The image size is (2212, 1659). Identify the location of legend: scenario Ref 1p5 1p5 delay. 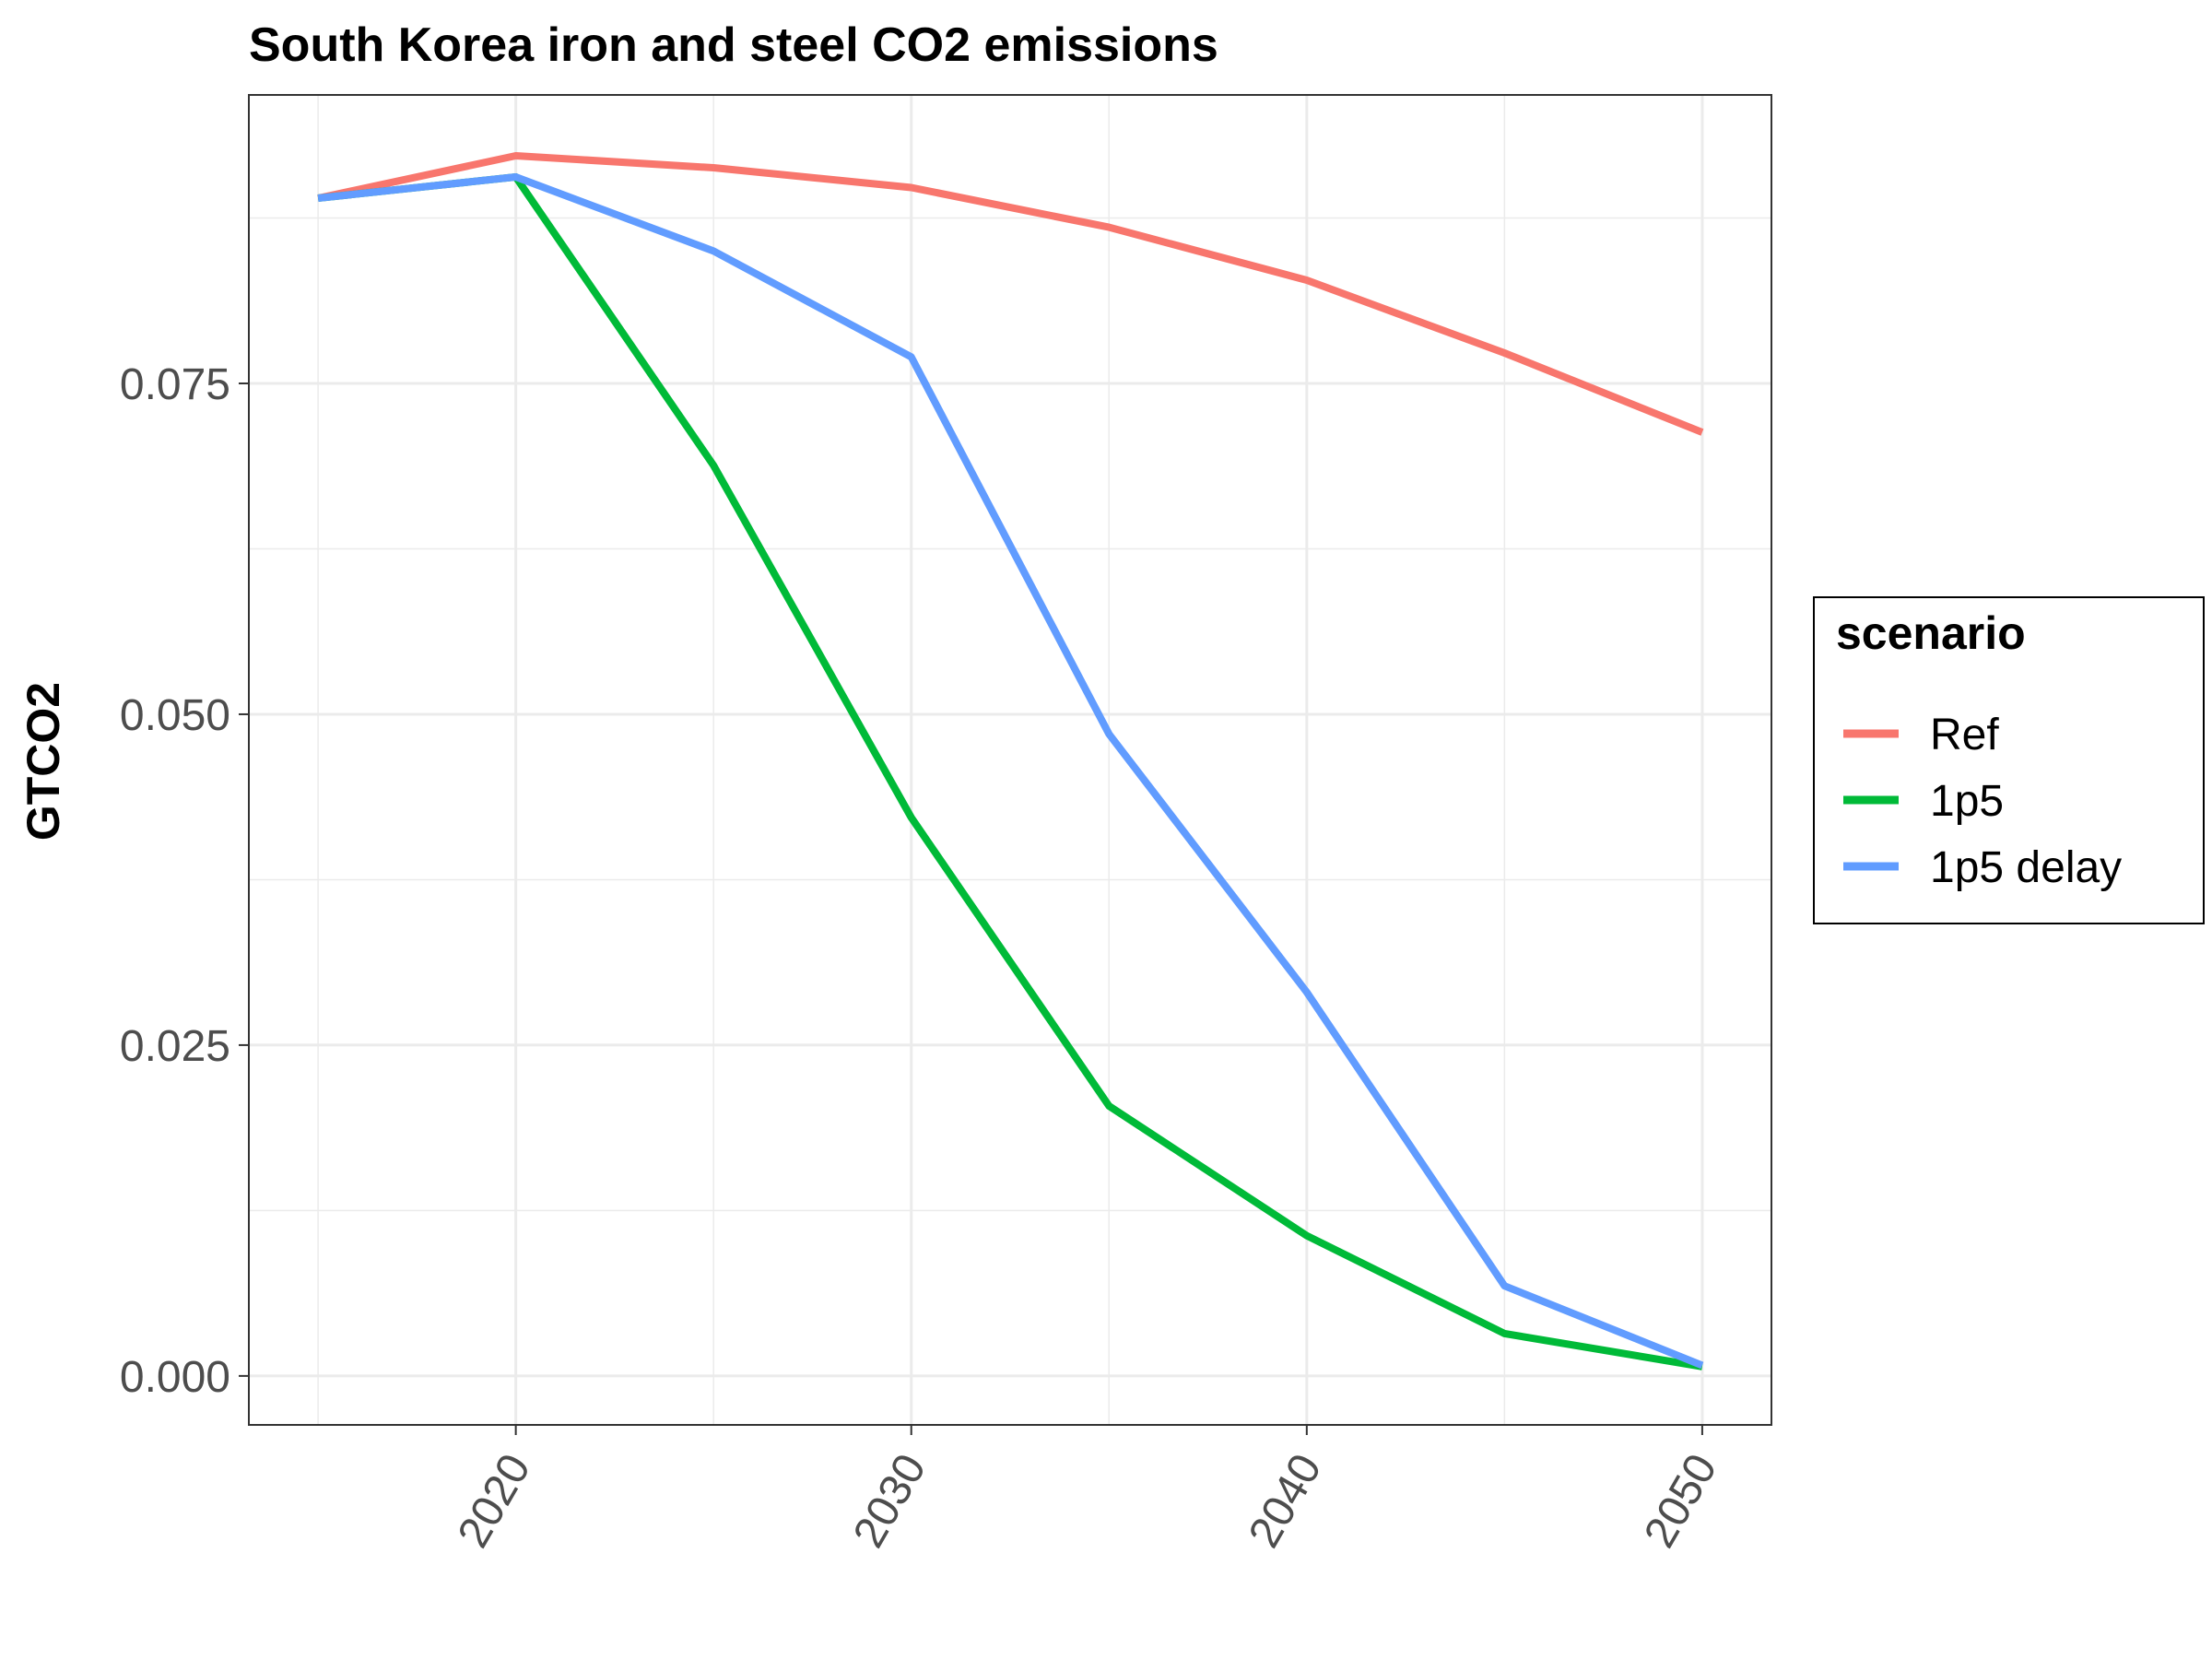
(2009, 760).